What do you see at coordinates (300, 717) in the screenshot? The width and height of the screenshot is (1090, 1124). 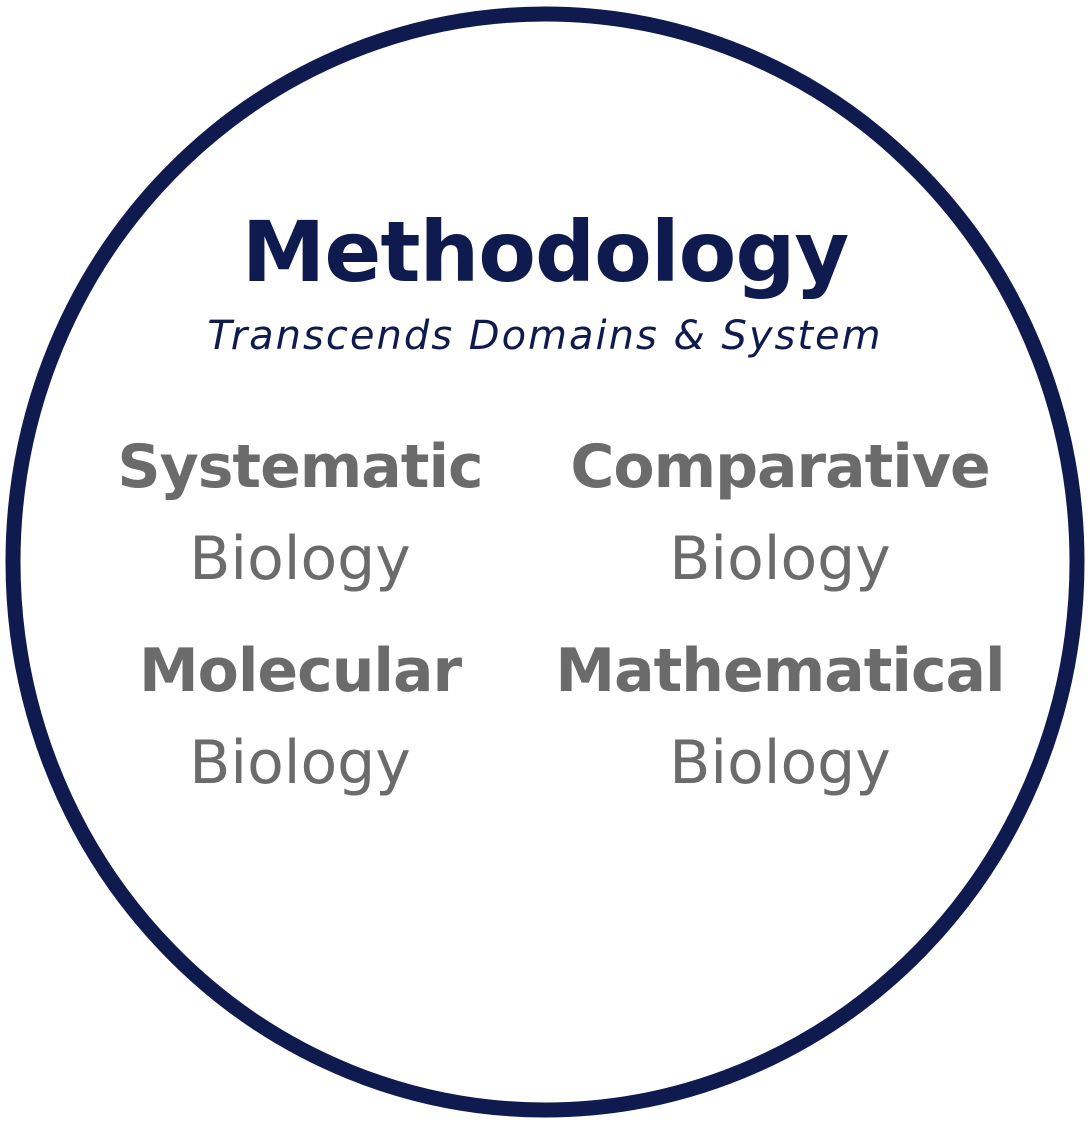 I see `cell-molecular-biology: Molecular Biology` at bounding box center [300, 717].